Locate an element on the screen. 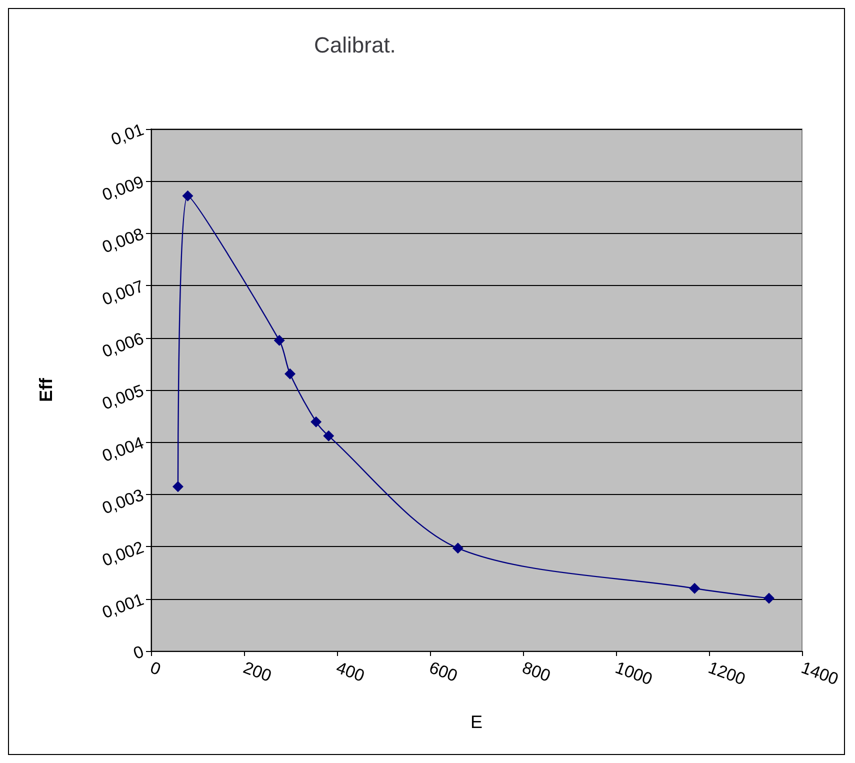 Image resolution: width=855 pixels, height=763 pixels. x-tick-label: 800 is located at coordinates (536, 672).